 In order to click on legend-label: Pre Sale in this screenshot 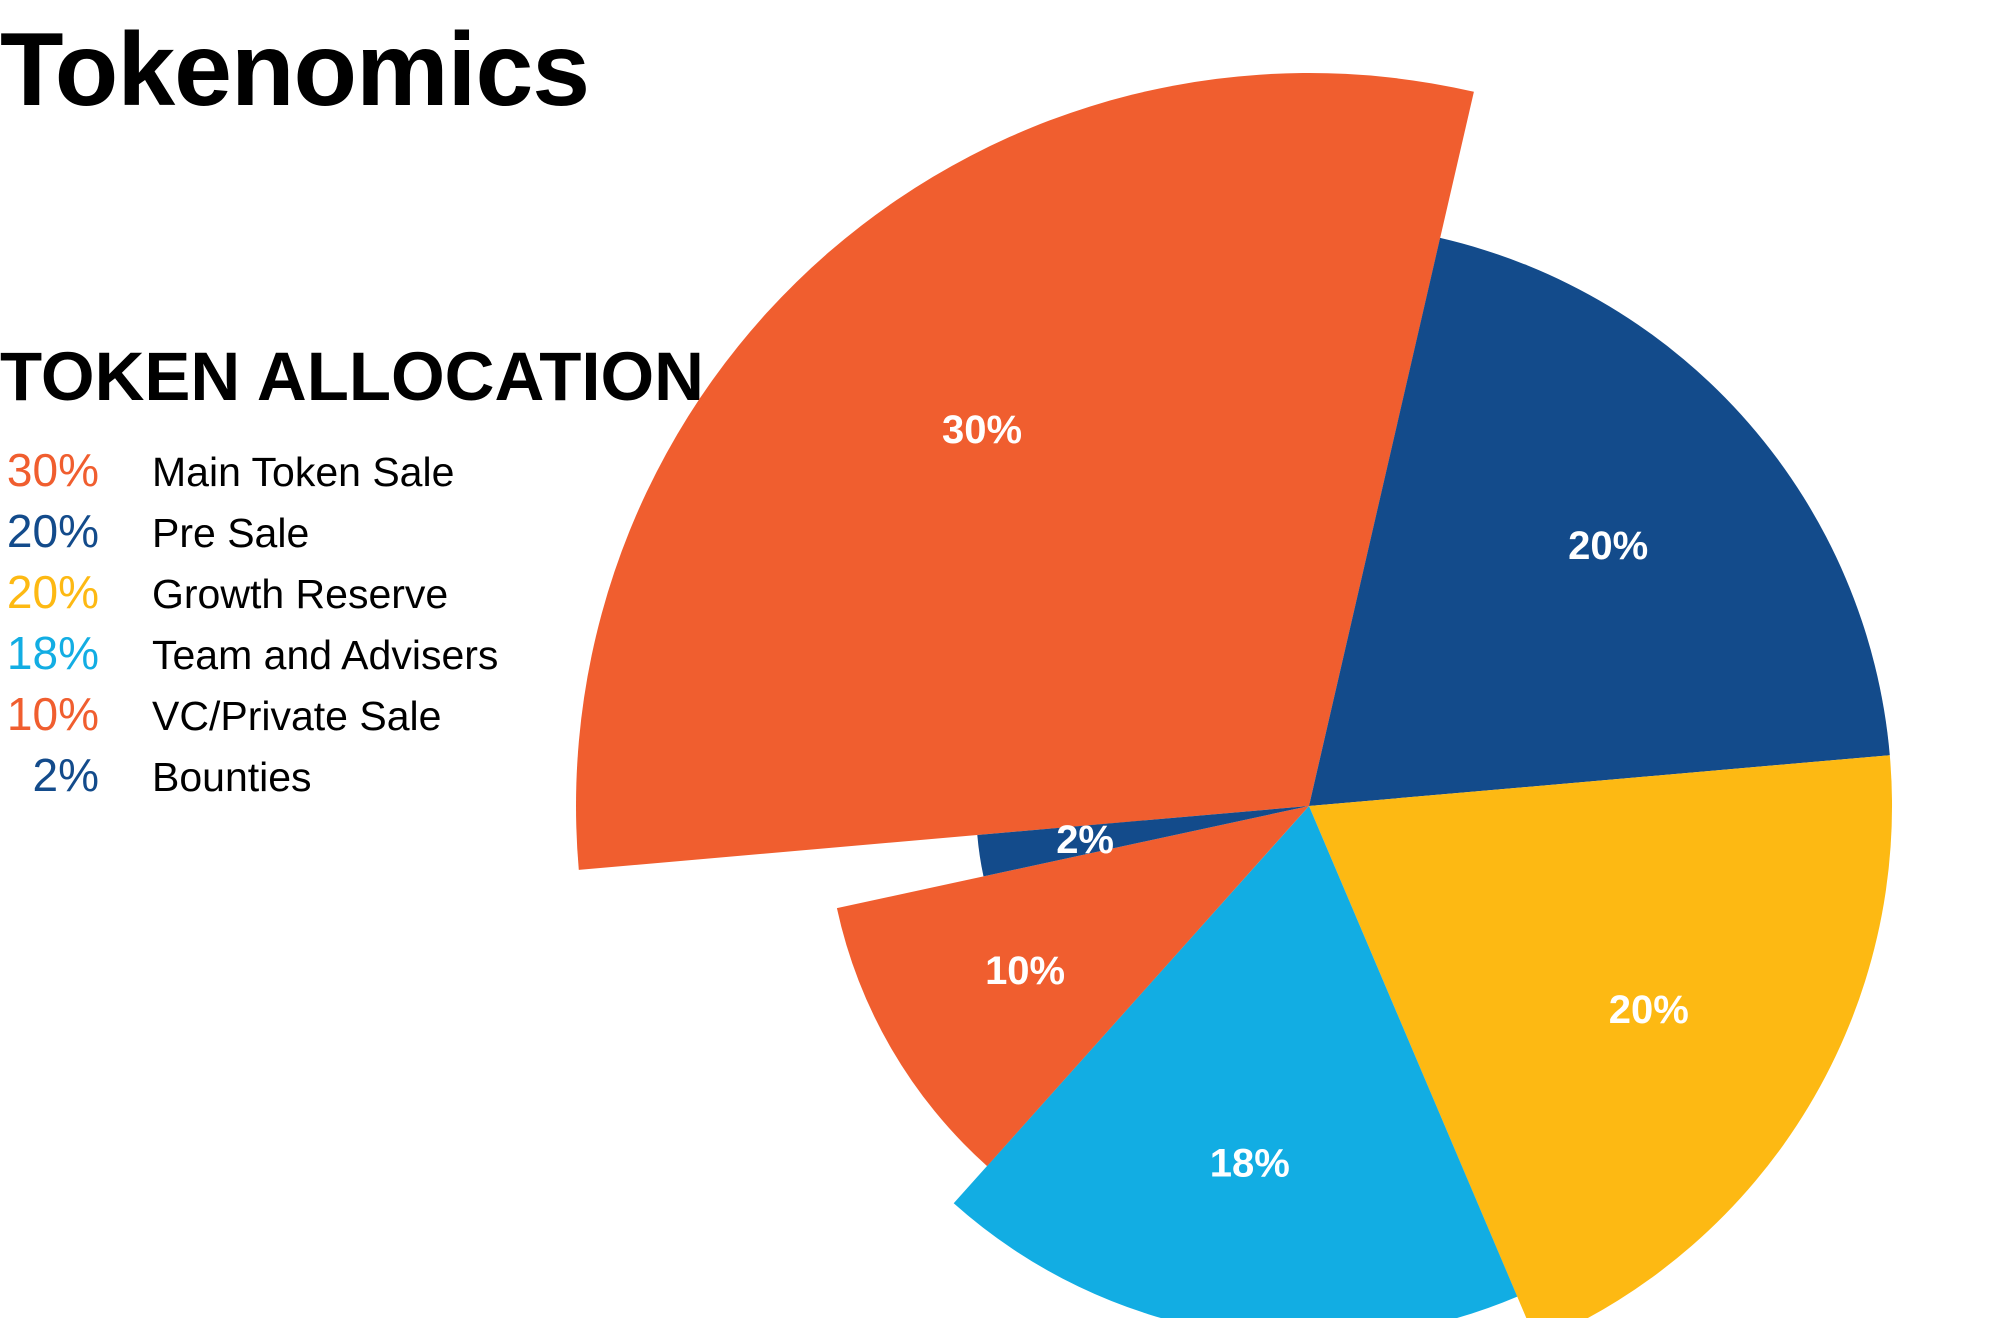, I will do `click(231, 533)`.